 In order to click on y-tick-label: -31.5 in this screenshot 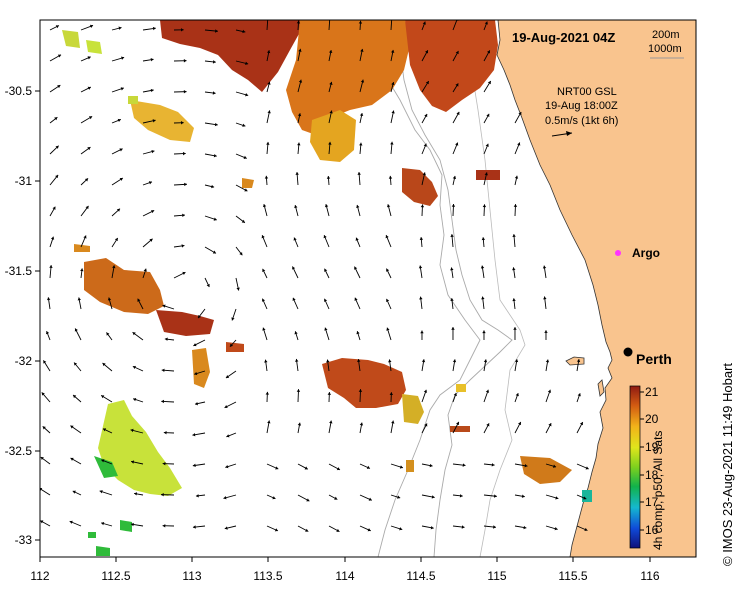, I will do `click(19, 271)`.